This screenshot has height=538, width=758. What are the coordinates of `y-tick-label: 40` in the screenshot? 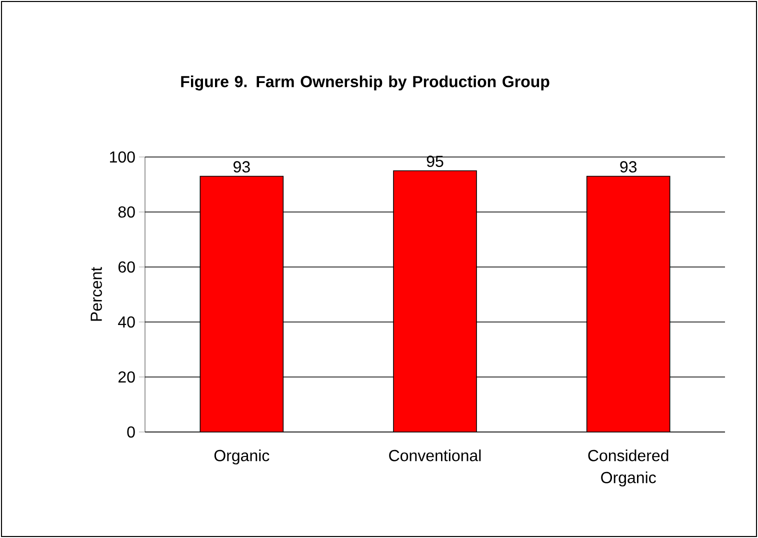 It's located at (126, 322).